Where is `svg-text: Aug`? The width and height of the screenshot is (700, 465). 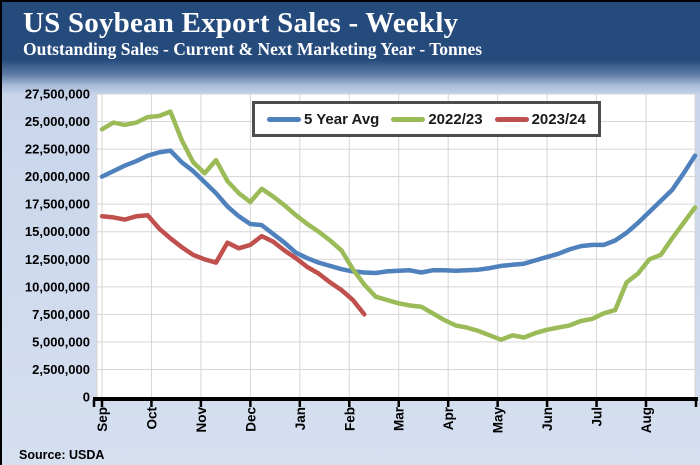
svg-text: Aug is located at coordinates (646, 420).